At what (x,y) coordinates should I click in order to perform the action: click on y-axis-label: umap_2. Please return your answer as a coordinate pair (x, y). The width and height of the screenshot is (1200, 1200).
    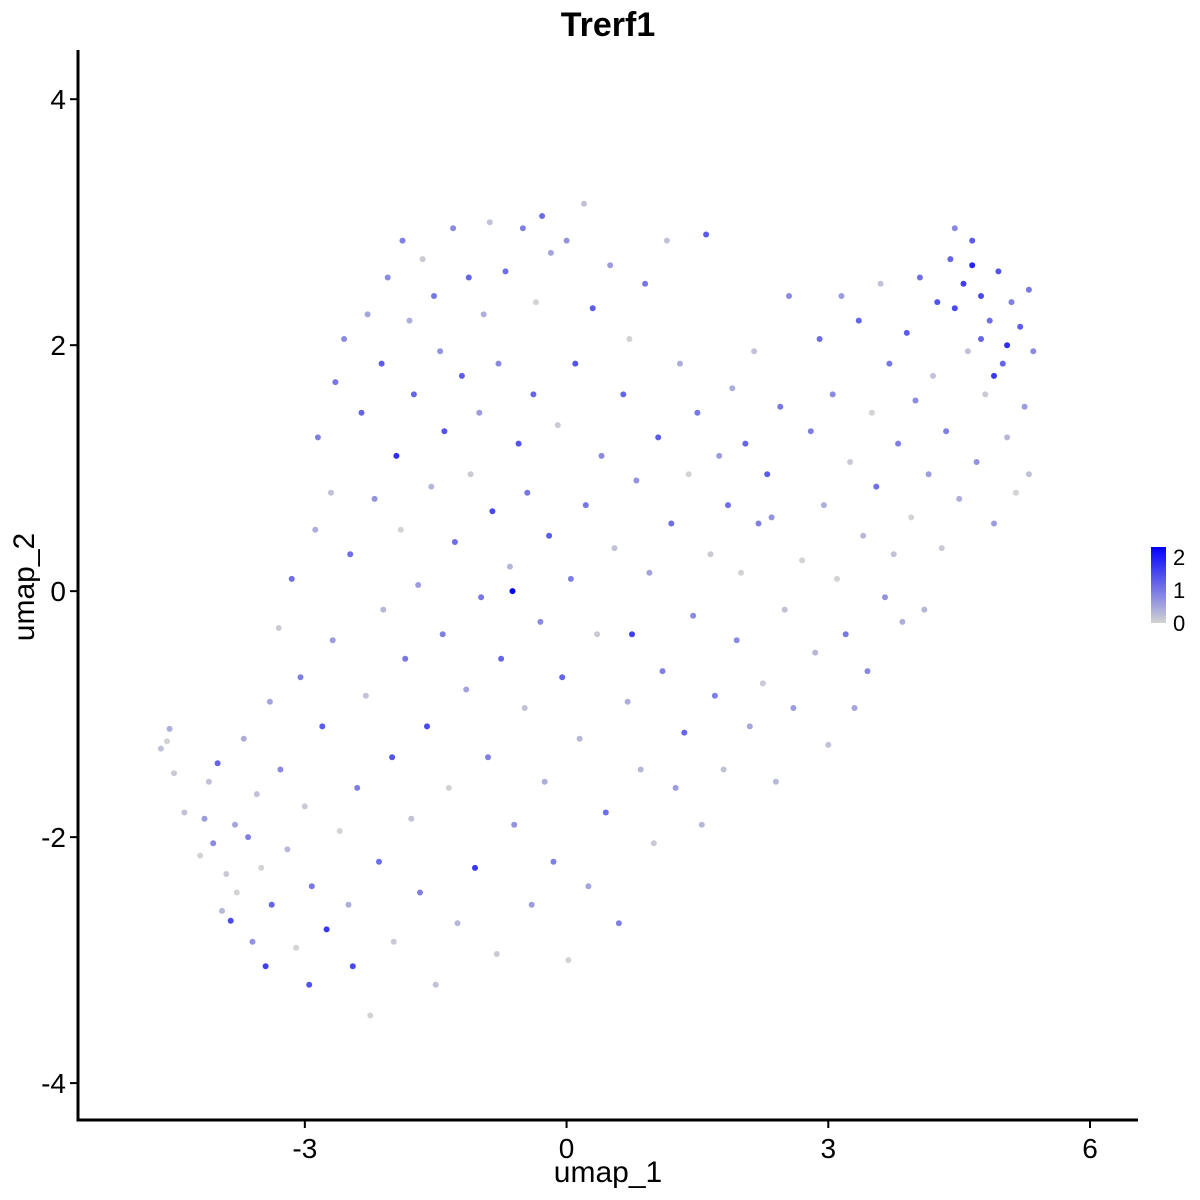
    Looking at the image, I should click on (24, 587).